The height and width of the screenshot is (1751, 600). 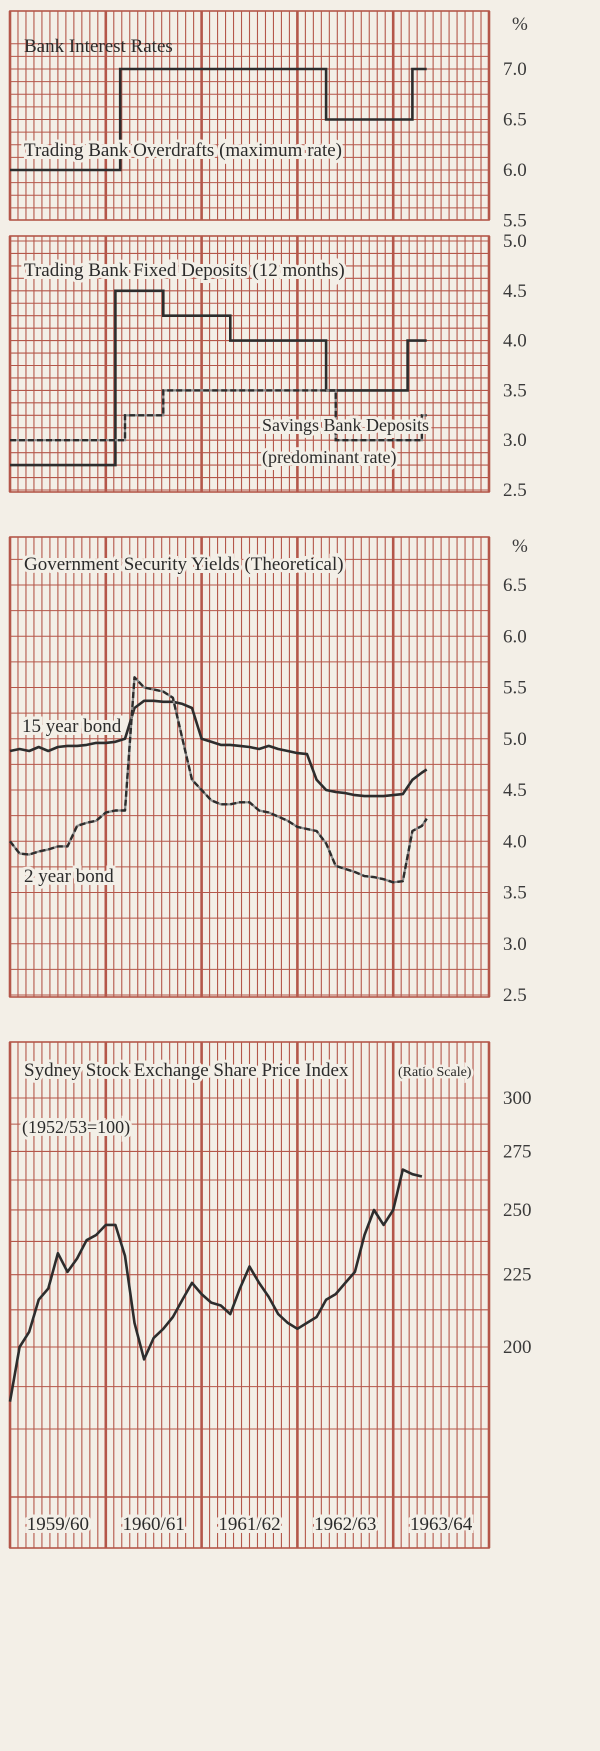 What do you see at coordinates (218, 119) in the screenshot?
I see `series-line-overdrafts` at bounding box center [218, 119].